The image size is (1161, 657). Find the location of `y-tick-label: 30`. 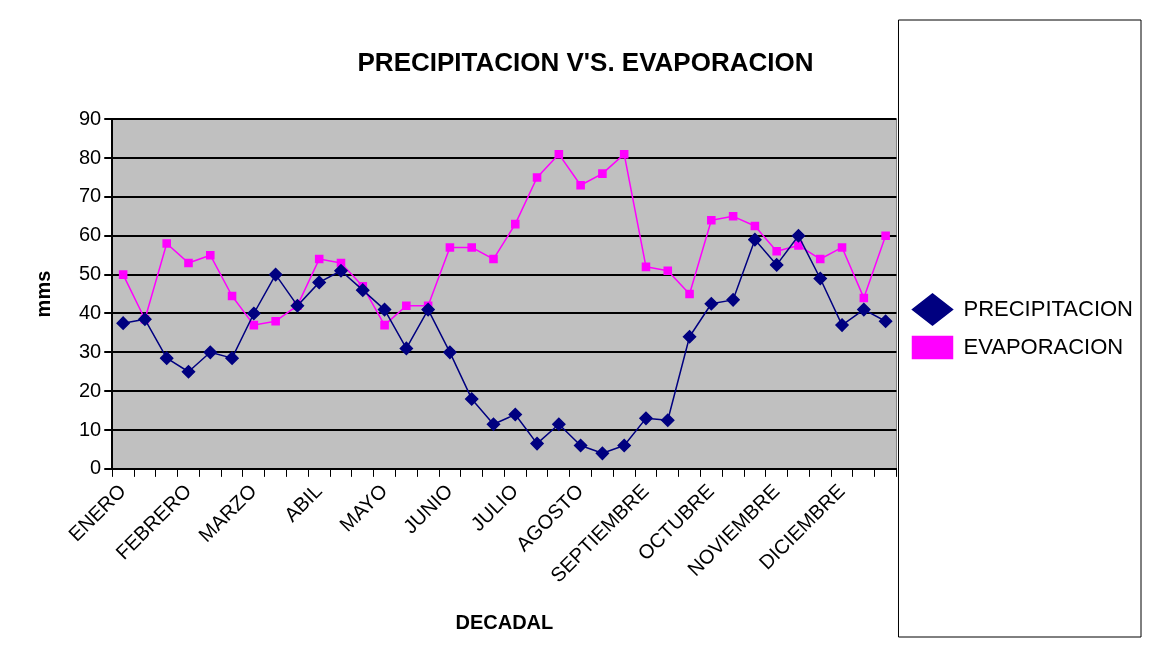

y-tick-label: 30 is located at coordinates (90, 350).